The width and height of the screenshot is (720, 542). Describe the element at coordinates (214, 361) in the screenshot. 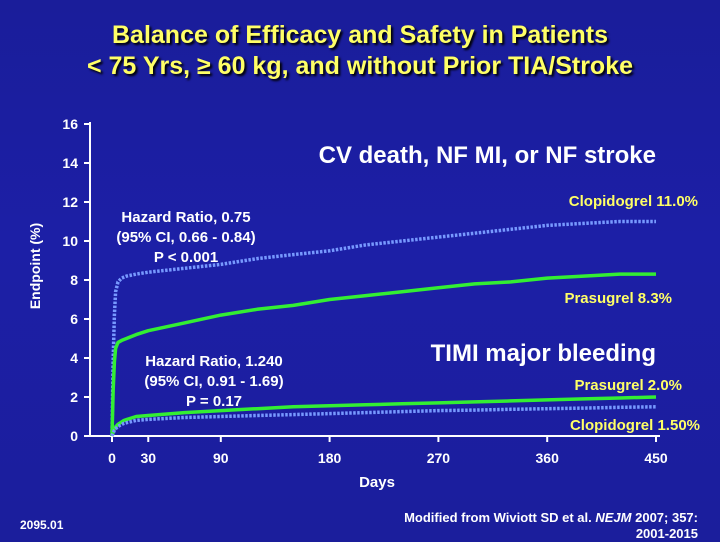

I see `annotation-bleeding-line: Hazard Ratio, 1.240` at that location.